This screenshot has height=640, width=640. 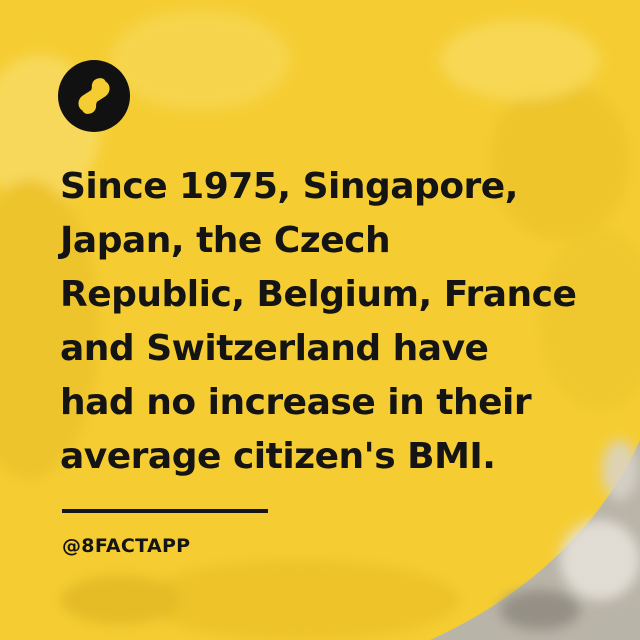 What do you see at coordinates (318, 294) in the screenshot?
I see `fact-line: Republic, Belgium, France` at bounding box center [318, 294].